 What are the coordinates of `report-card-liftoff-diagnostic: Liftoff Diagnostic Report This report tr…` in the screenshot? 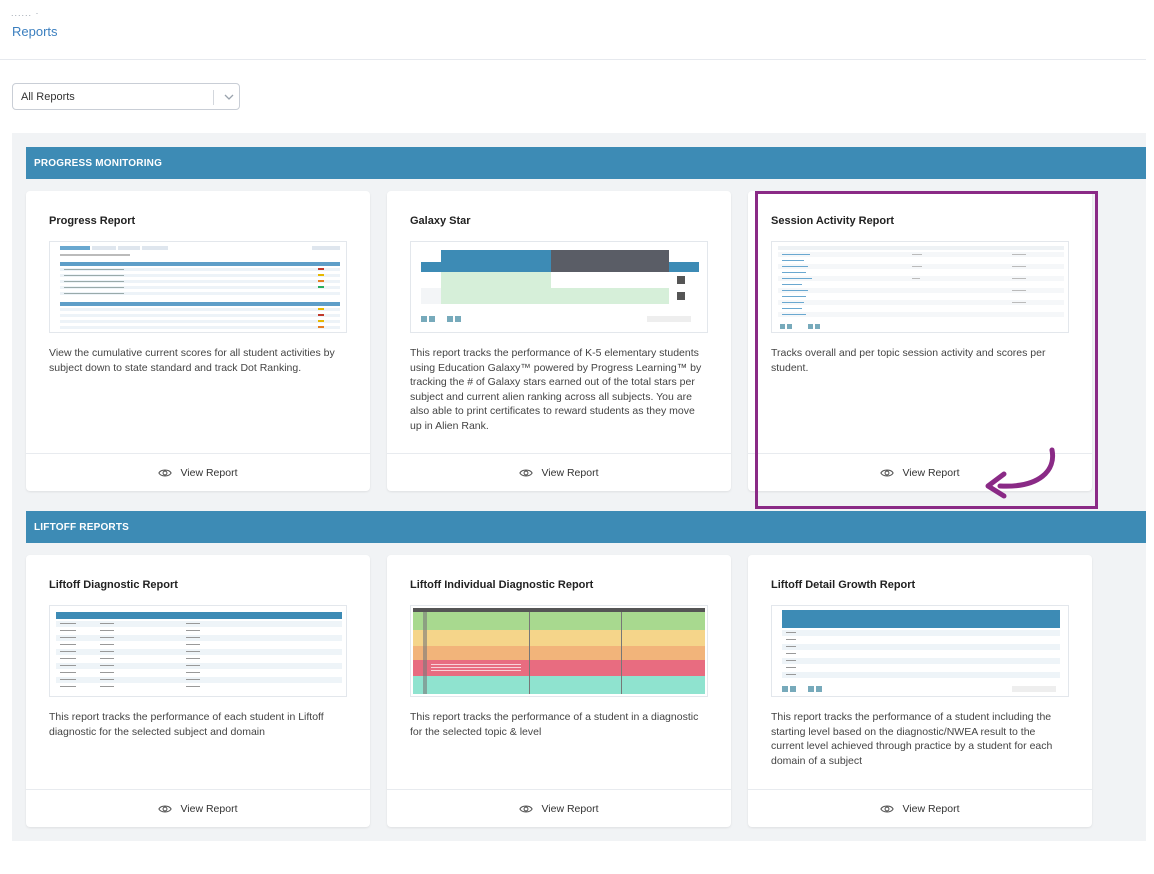 It's located at (198, 691).